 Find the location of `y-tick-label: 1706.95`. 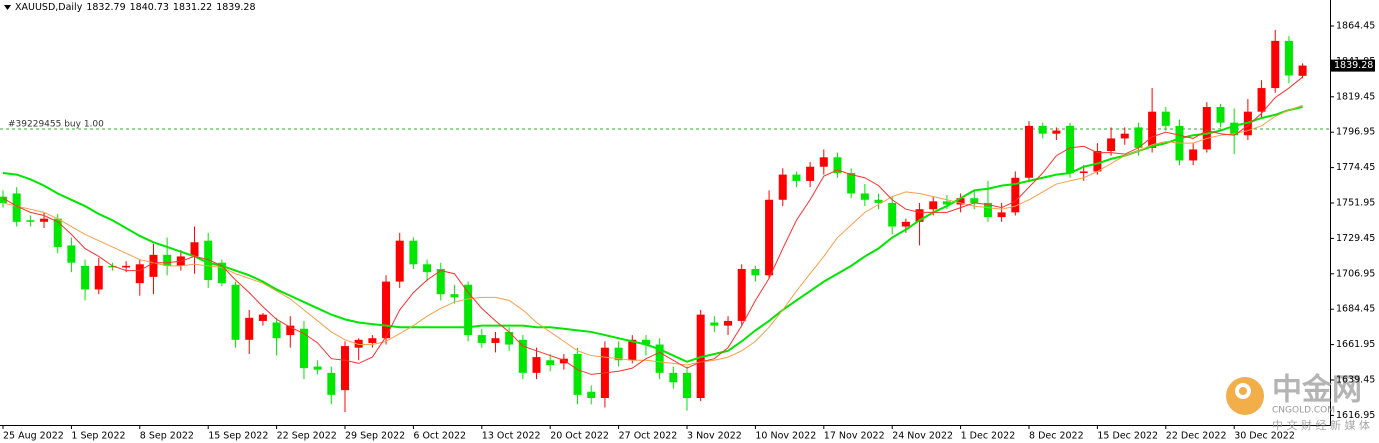

y-tick-label: 1706.95 is located at coordinates (1355, 273).